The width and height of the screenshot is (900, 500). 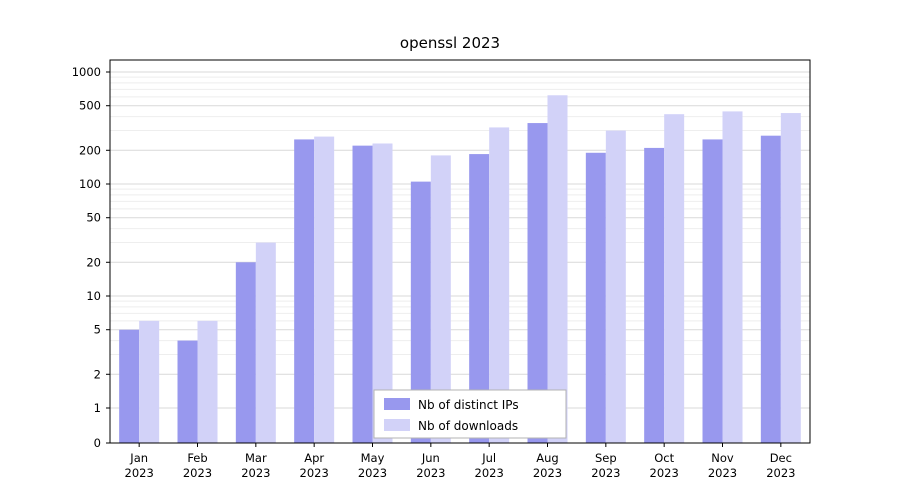 I want to click on y-tick-label: 0, so click(x=97, y=443).